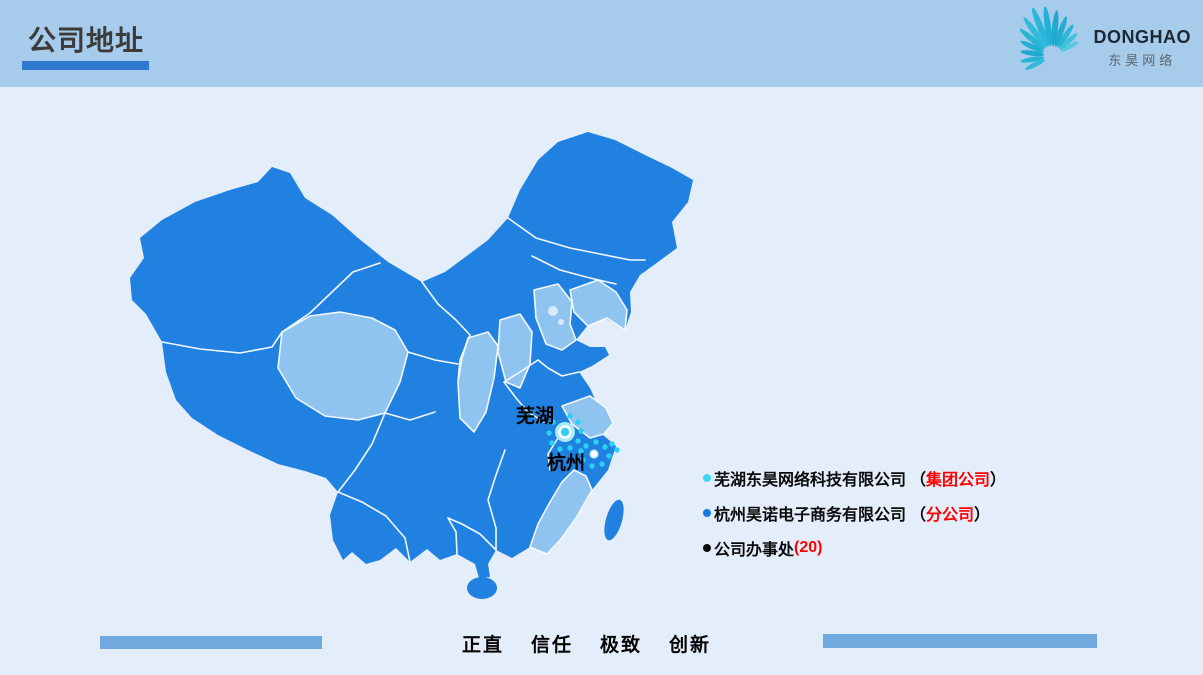  What do you see at coordinates (552, 645) in the screenshot?
I see `motto-word: 信任` at bounding box center [552, 645].